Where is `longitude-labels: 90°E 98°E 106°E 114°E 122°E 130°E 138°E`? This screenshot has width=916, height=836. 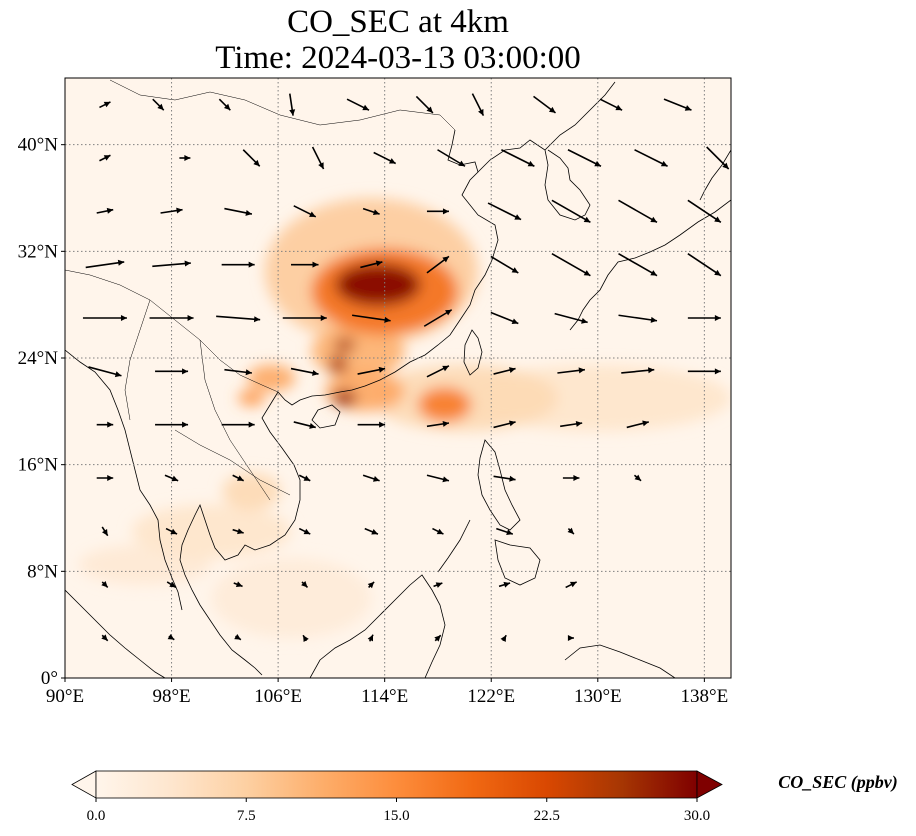
longitude-labels: 90°E 98°E 106°E 114°E 122°E 130°E 138°E is located at coordinates (387, 692).